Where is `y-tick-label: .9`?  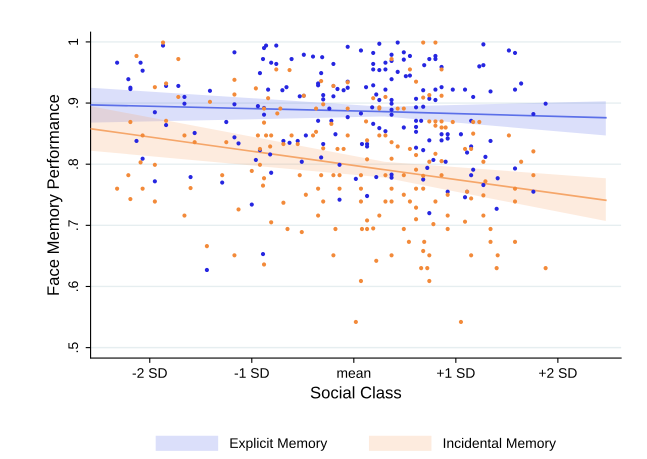
y-tick-label: .9 is located at coordinates (73, 103).